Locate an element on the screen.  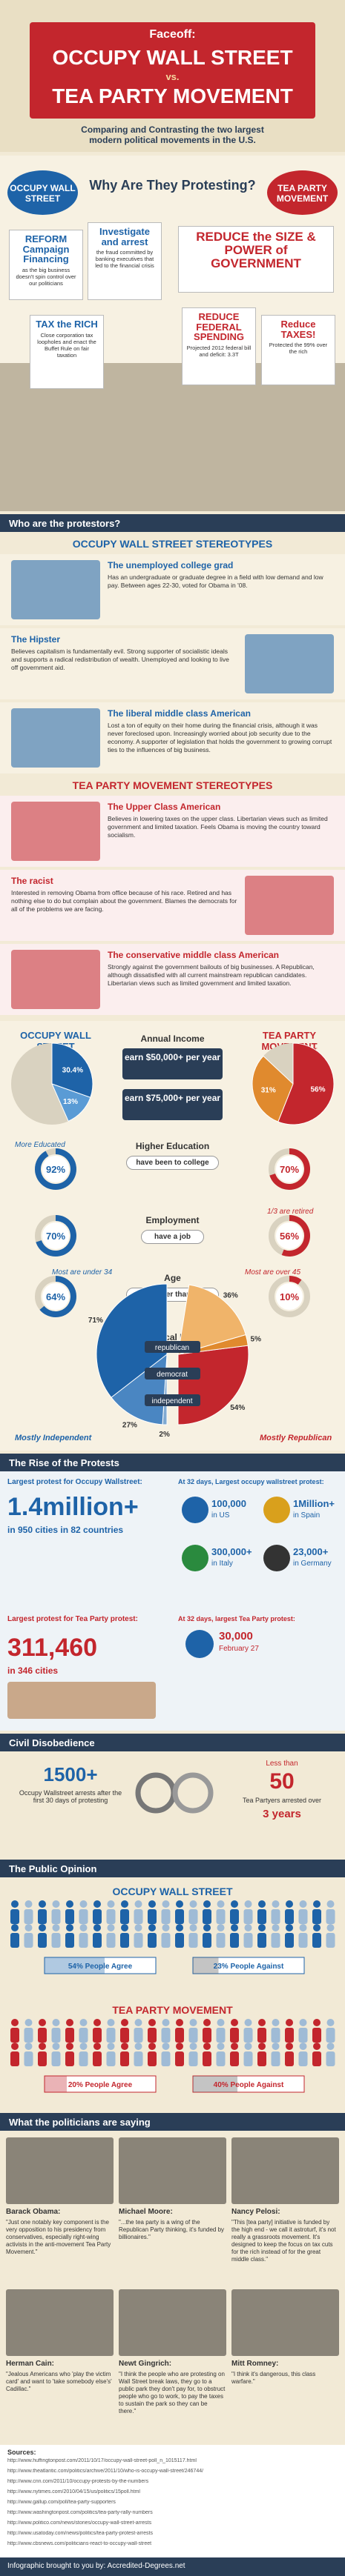
party-label: 5% is located at coordinates (256, 1339).